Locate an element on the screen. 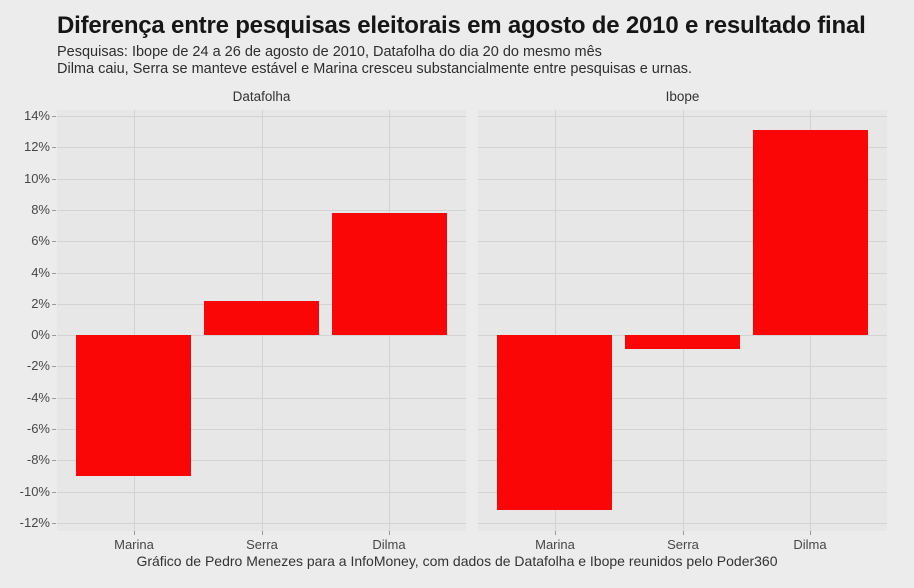 The image size is (914, 588). v-gridline-serra is located at coordinates (683, 320).